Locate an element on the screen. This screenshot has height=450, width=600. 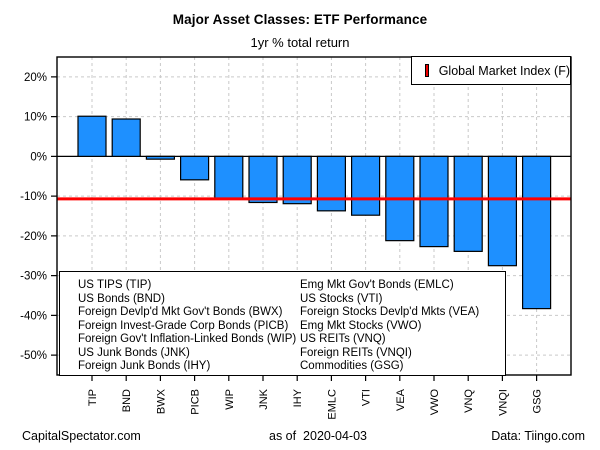
legend-box: Global Market Index (F) is located at coordinates (491, 70).